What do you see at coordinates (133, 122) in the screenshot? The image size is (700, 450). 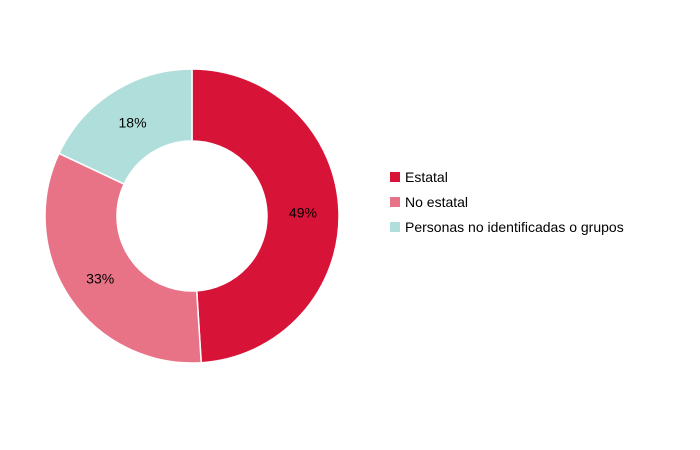 I see `data-label-personas: 18%` at bounding box center [133, 122].